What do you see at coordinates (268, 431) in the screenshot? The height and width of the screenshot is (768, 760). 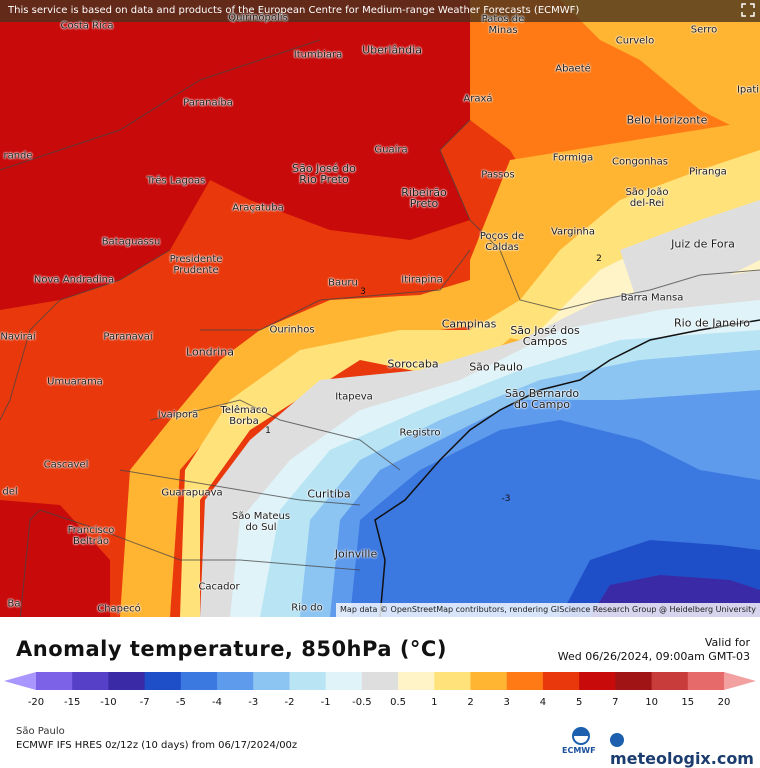 I see `contour-label: 1` at bounding box center [268, 431].